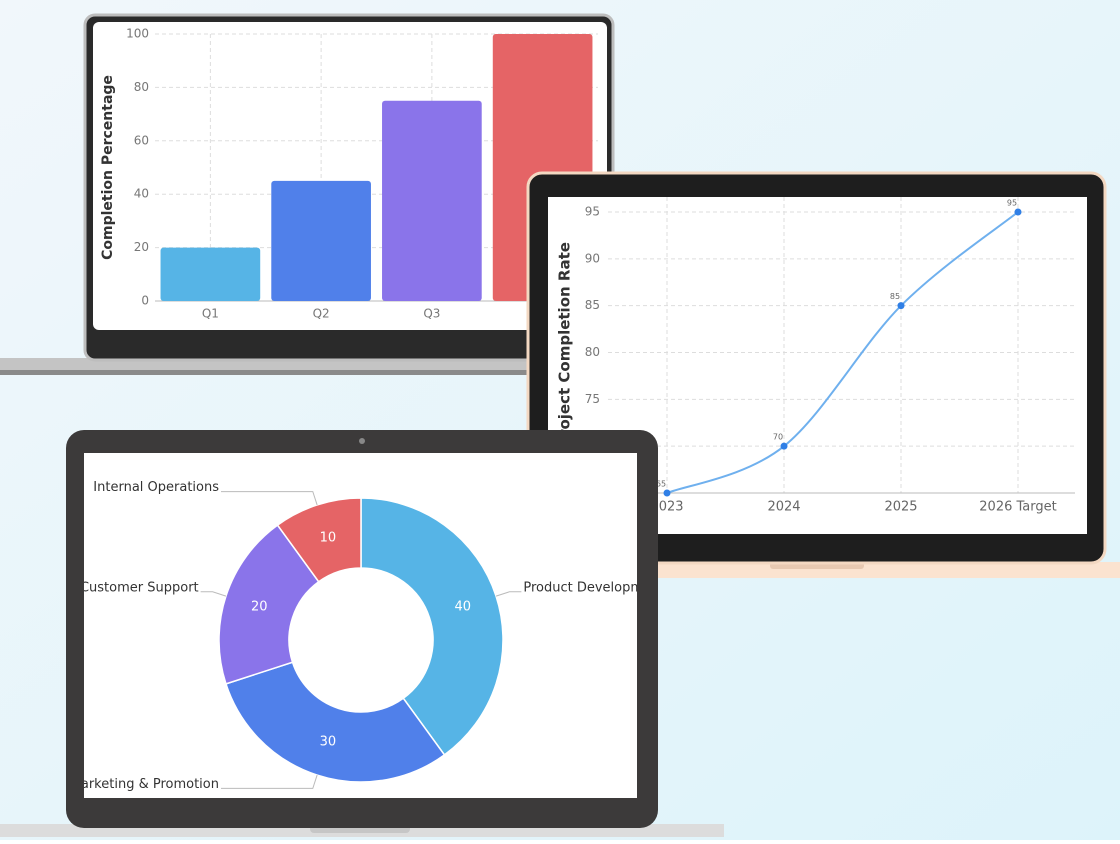 Image resolution: width=1120 pixels, height=844 pixels. What do you see at coordinates (139, 587) in the screenshot?
I see `category-label: Customer Support` at bounding box center [139, 587].